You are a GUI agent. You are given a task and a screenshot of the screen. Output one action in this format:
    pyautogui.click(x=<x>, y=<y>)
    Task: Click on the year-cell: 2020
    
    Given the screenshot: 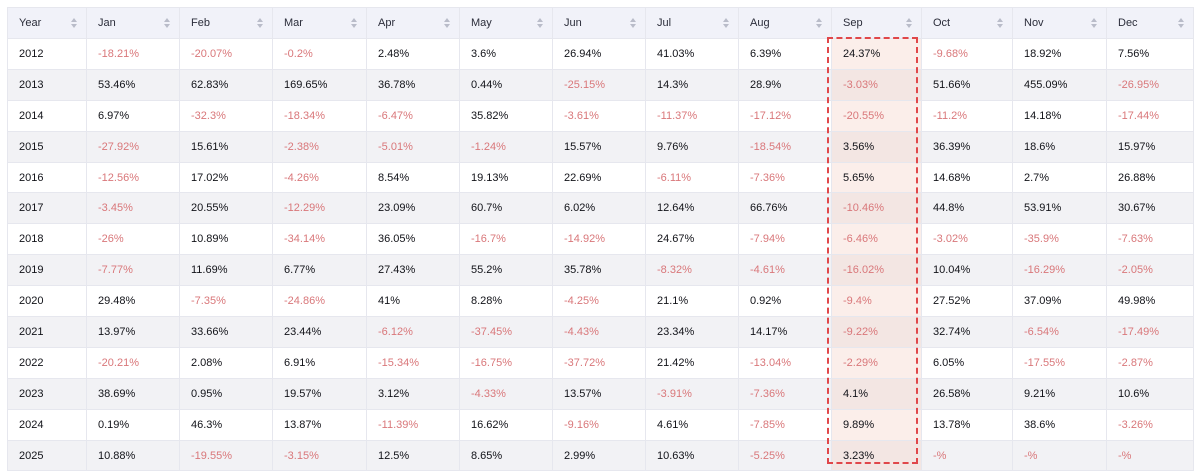 What is the action you would take?
    pyautogui.click(x=47, y=301)
    